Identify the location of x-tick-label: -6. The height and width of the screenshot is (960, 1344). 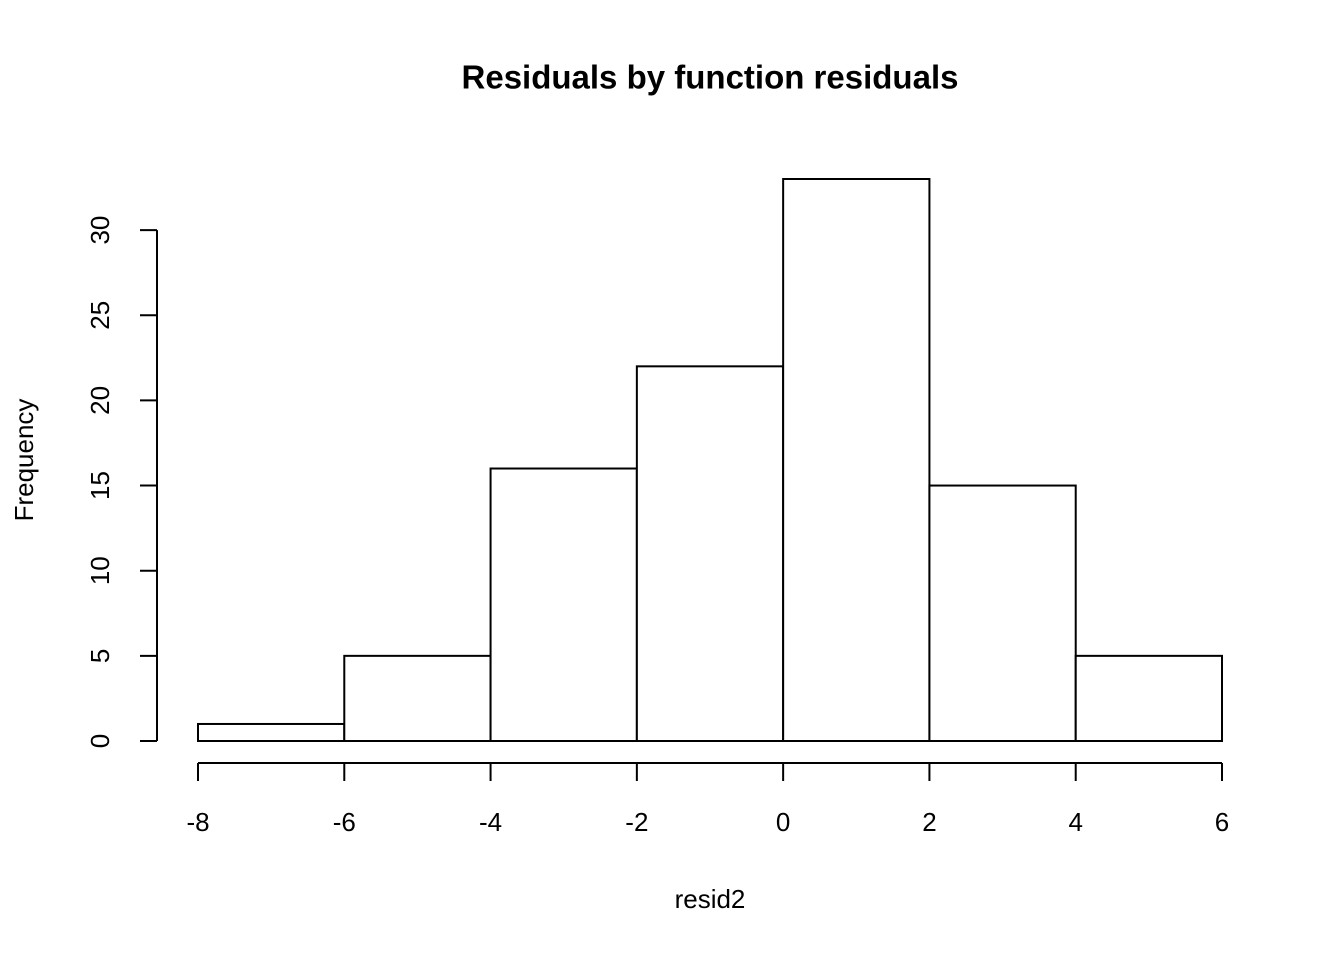
(344, 822).